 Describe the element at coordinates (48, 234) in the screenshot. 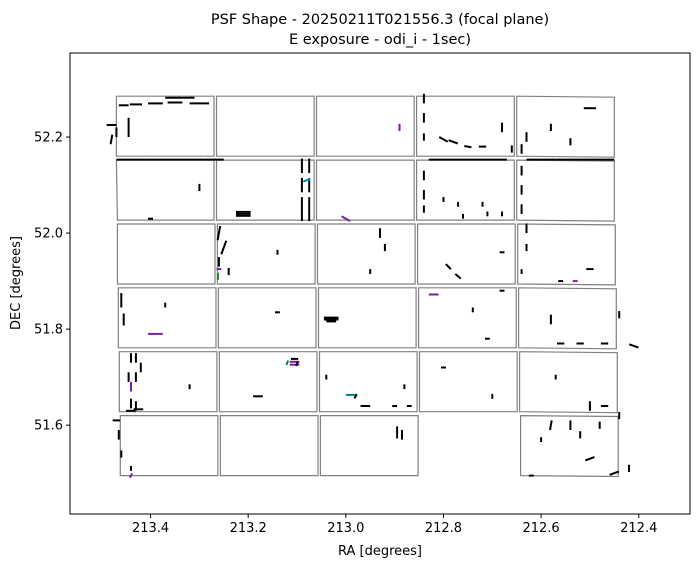

I see `y-tick-label: 52.0` at that location.